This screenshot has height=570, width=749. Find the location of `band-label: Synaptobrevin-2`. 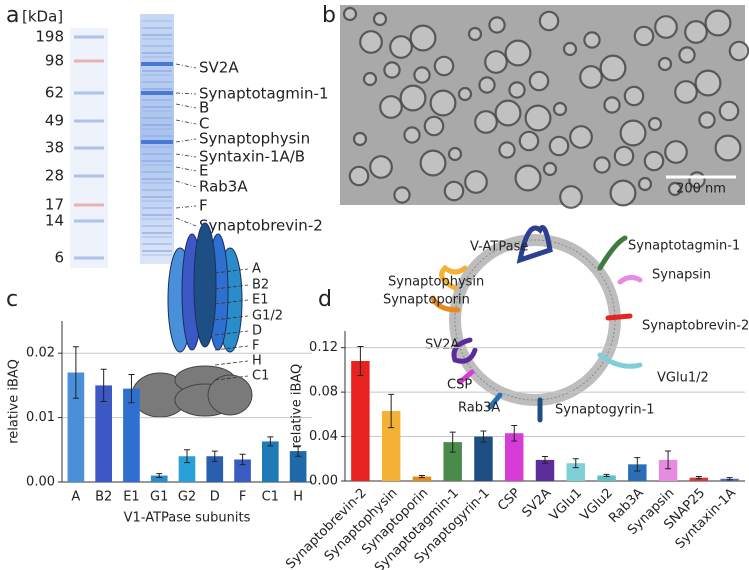

band-label: Synaptobrevin-2 is located at coordinates (261, 226).